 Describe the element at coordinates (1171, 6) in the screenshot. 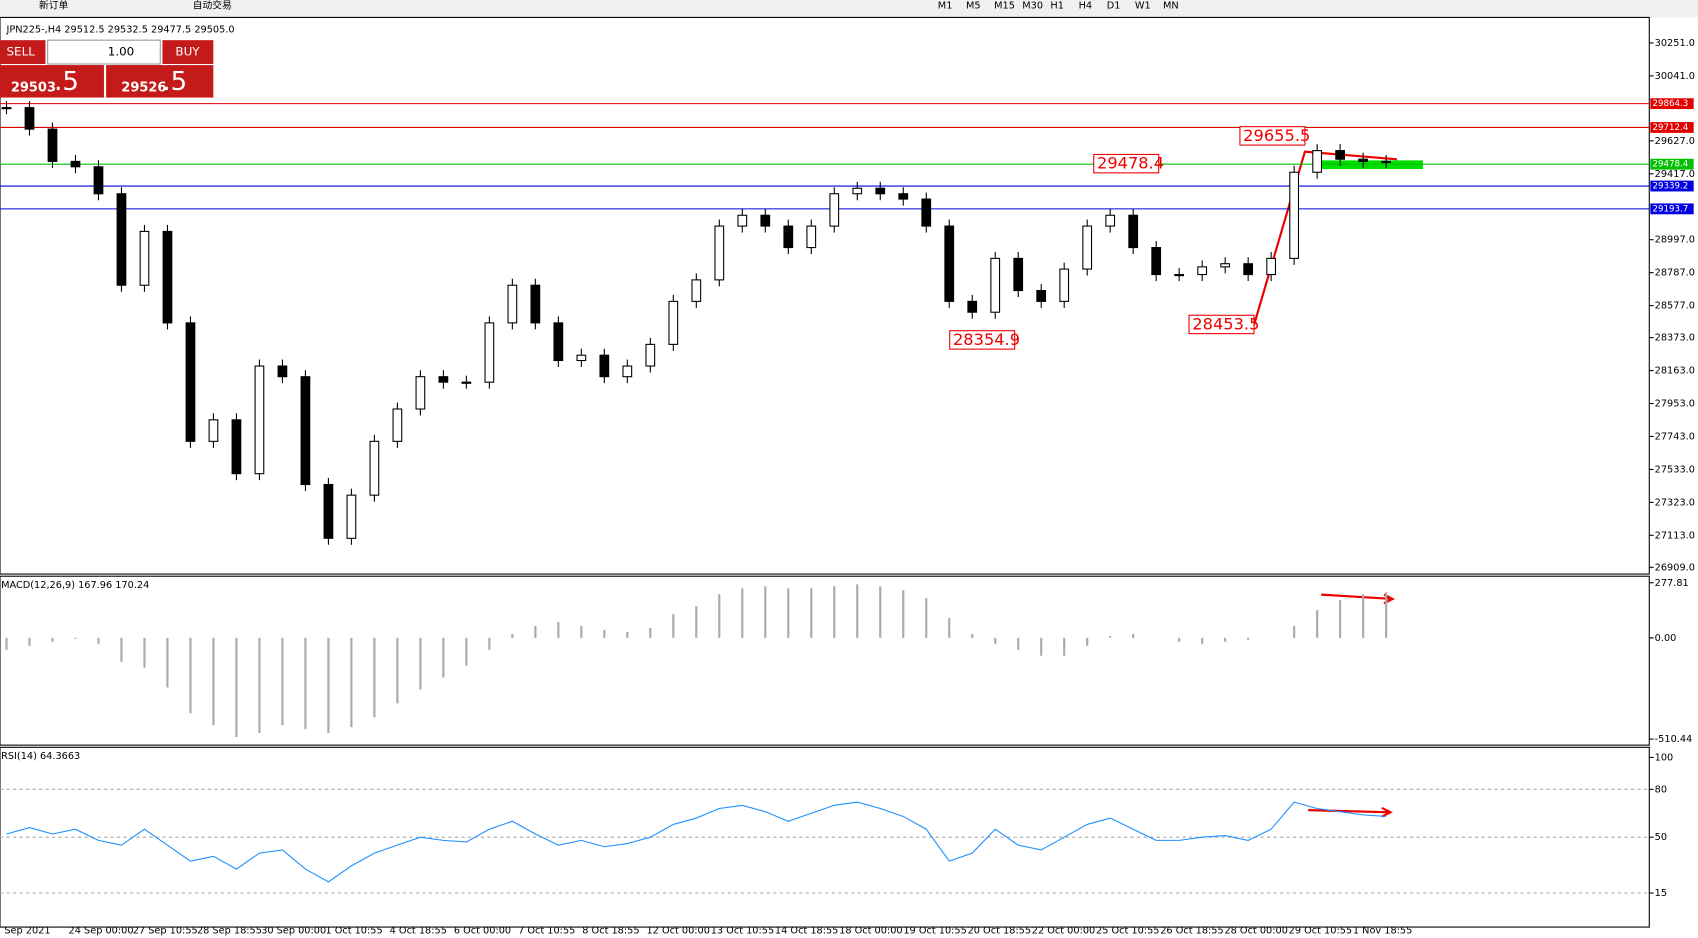

I see `timeframe-button: MN` at that location.